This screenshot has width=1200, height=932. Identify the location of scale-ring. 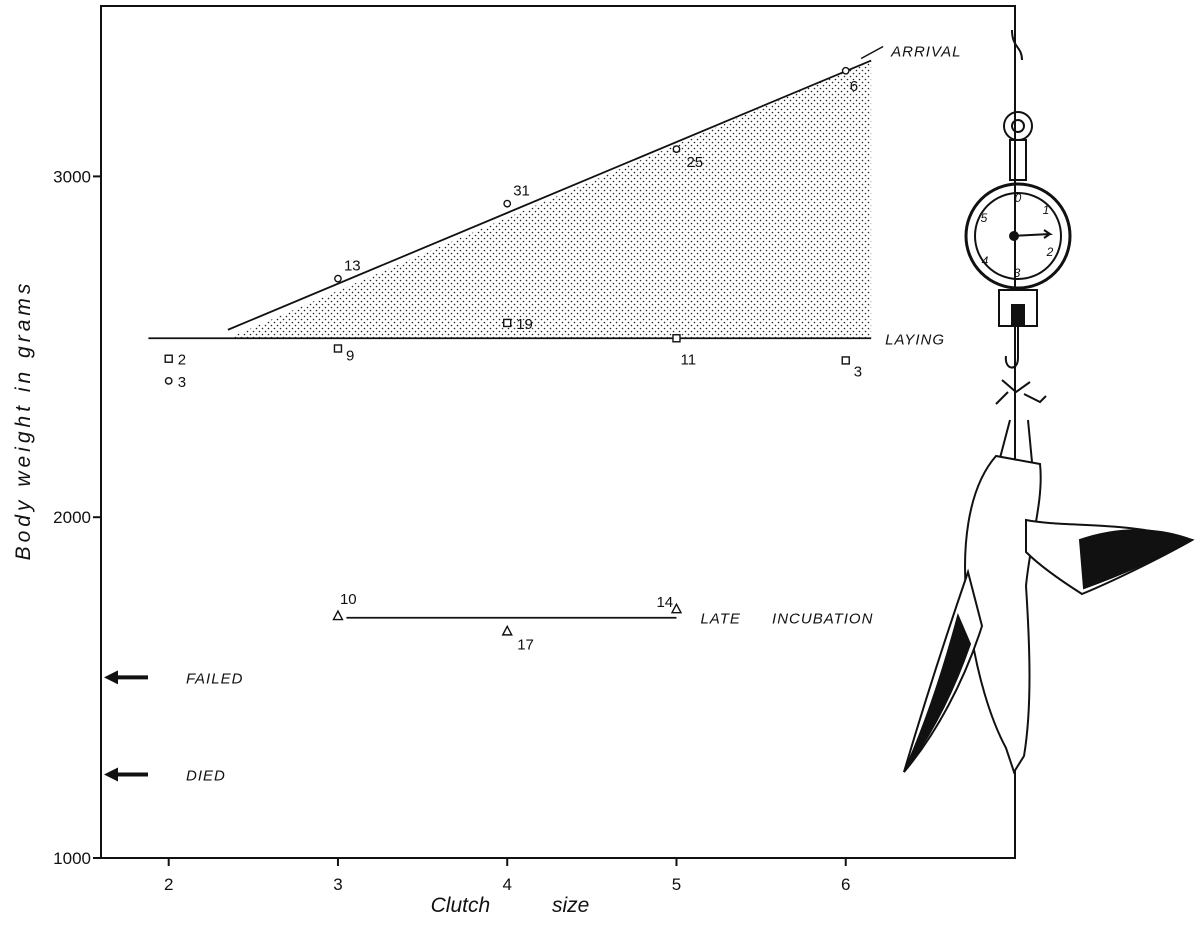
(1018, 126).